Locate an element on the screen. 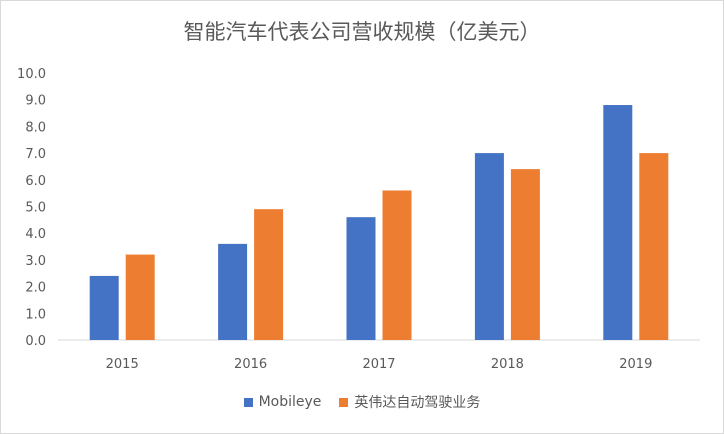 The height and width of the screenshot is (434, 724). bar-mobileye-2019 is located at coordinates (618, 222).